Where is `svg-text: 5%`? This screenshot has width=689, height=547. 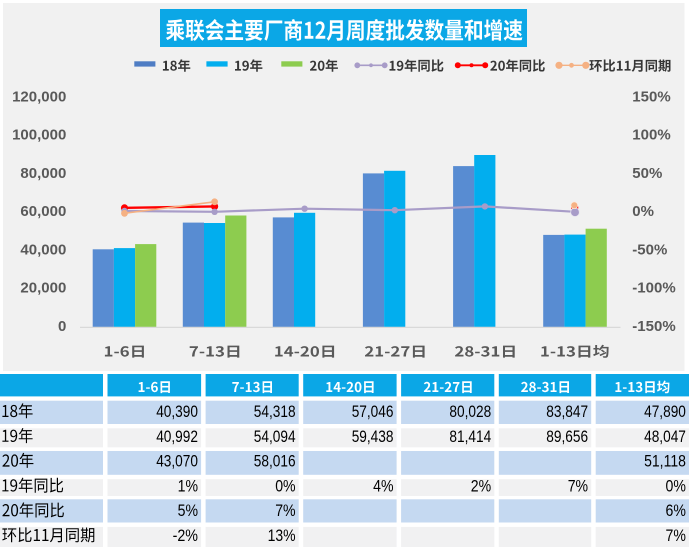
svg-text: 5% is located at coordinates (188, 510).